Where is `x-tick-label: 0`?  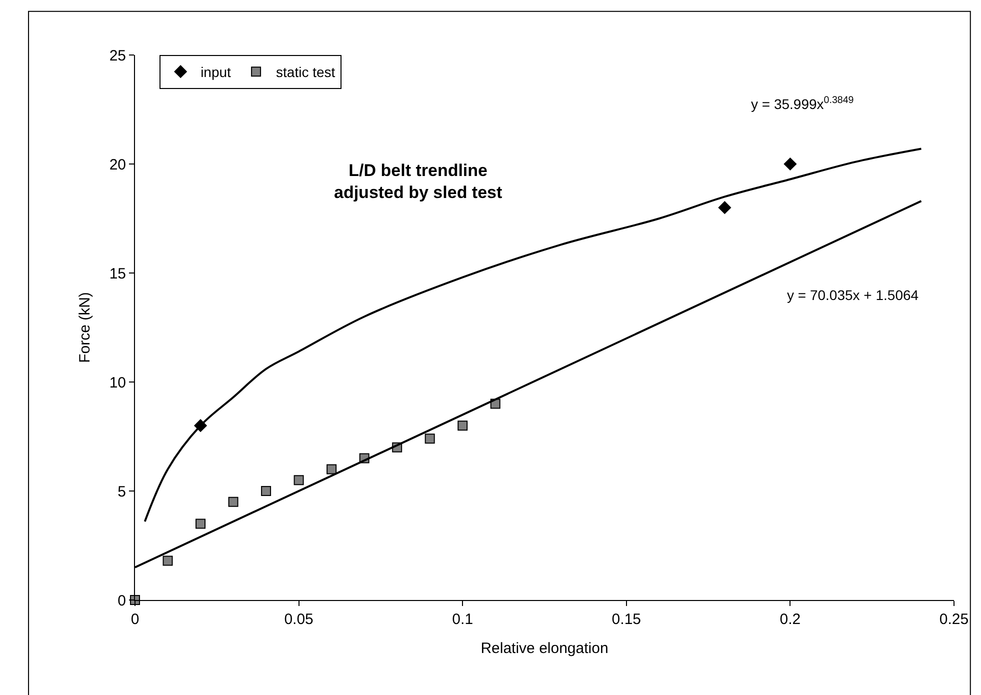 x-tick-label: 0 is located at coordinates (135, 619).